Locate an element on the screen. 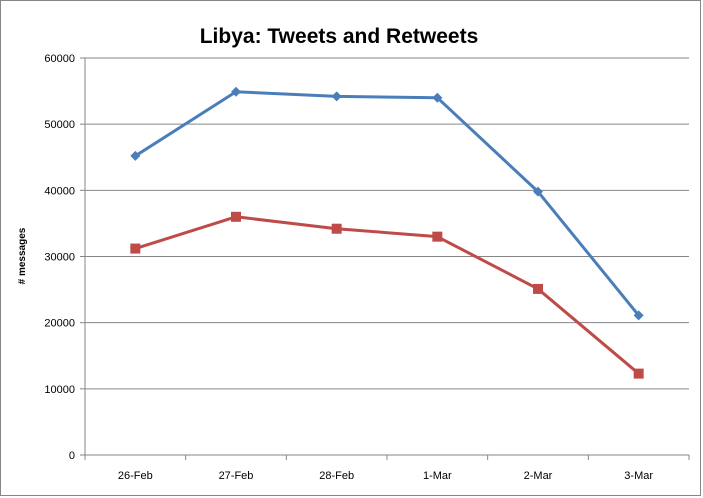 This screenshot has width=703, height=498. x-tick-label: 2-Mar is located at coordinates (538, 476).